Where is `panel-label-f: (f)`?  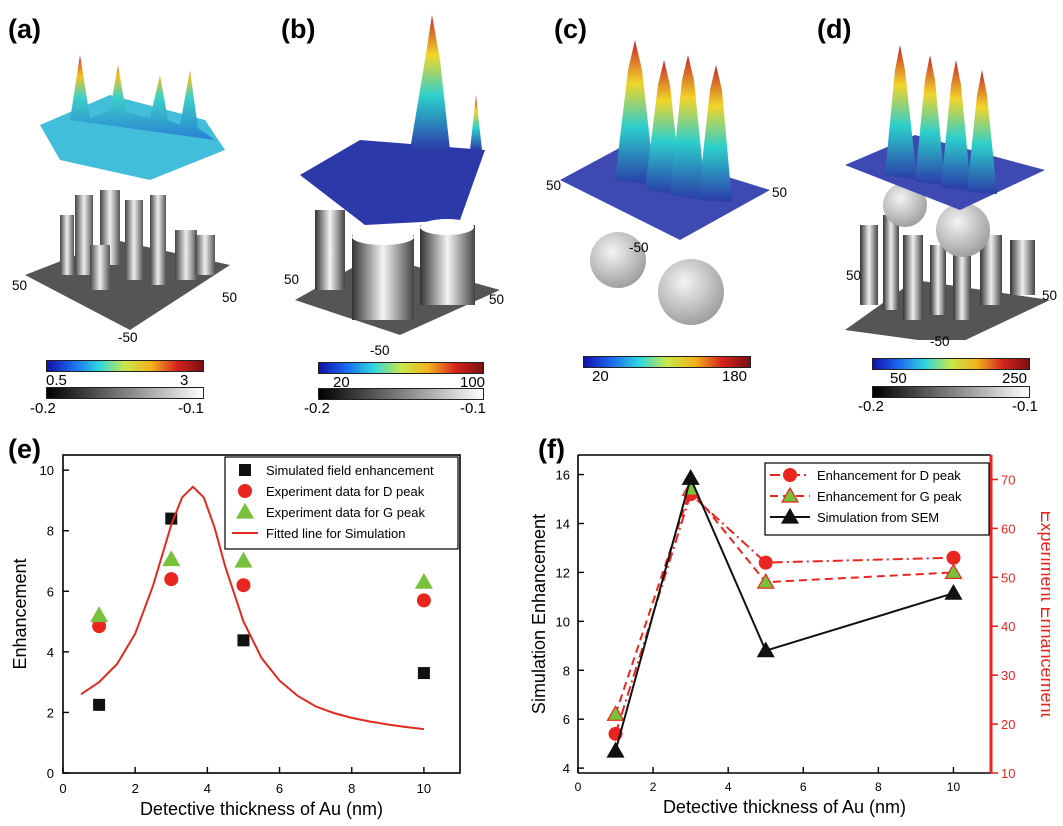 panel-label-f: (f) is located at coordinates (551, 449).